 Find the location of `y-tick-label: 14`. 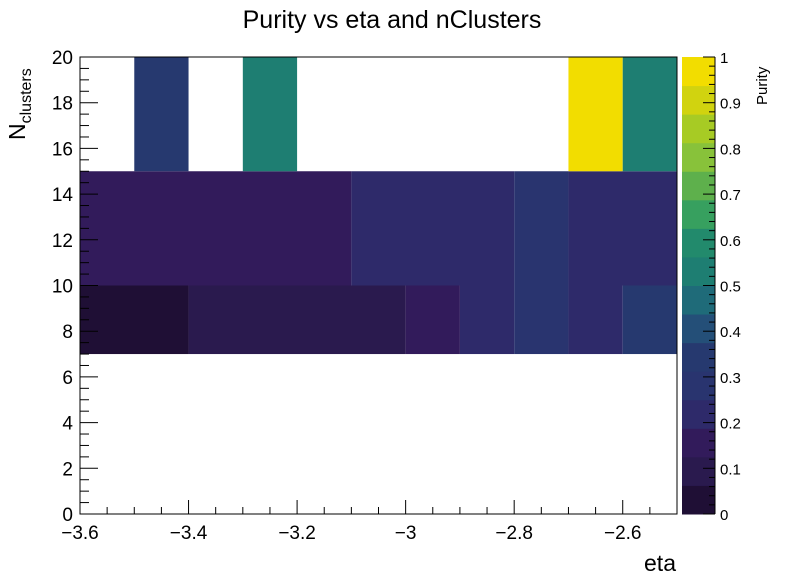

y-tick-label: 14 is located at coordinates (63, 195).